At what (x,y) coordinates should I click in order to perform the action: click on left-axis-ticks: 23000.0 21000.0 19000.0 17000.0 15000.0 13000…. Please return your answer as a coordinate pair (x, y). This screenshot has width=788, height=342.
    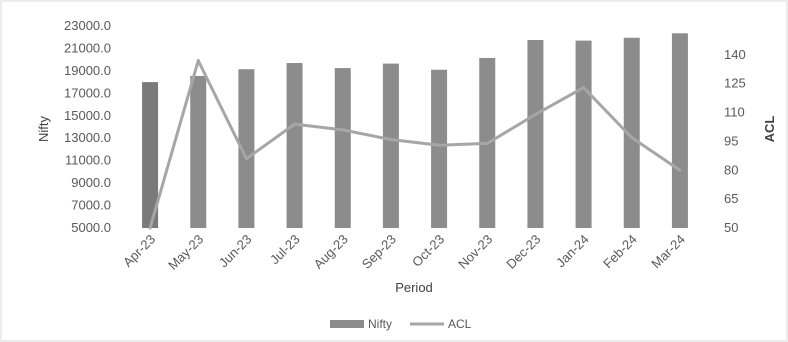
    Looking at the image, I should click on (87, 126).